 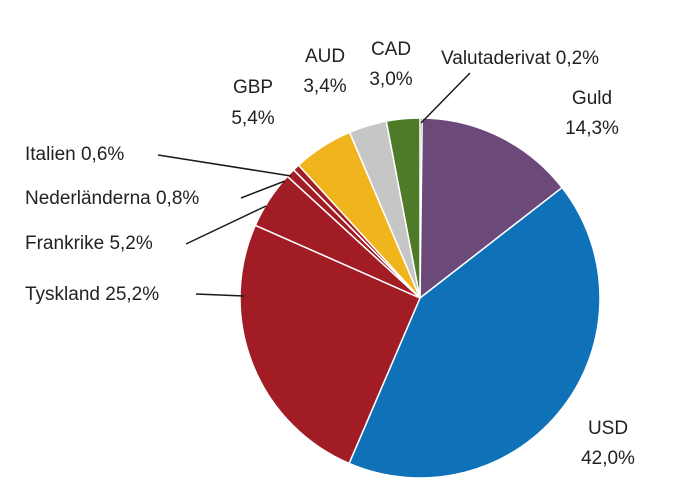 I want to click on data-label-cad-value: 3,0%, so click(x=390, y=79).